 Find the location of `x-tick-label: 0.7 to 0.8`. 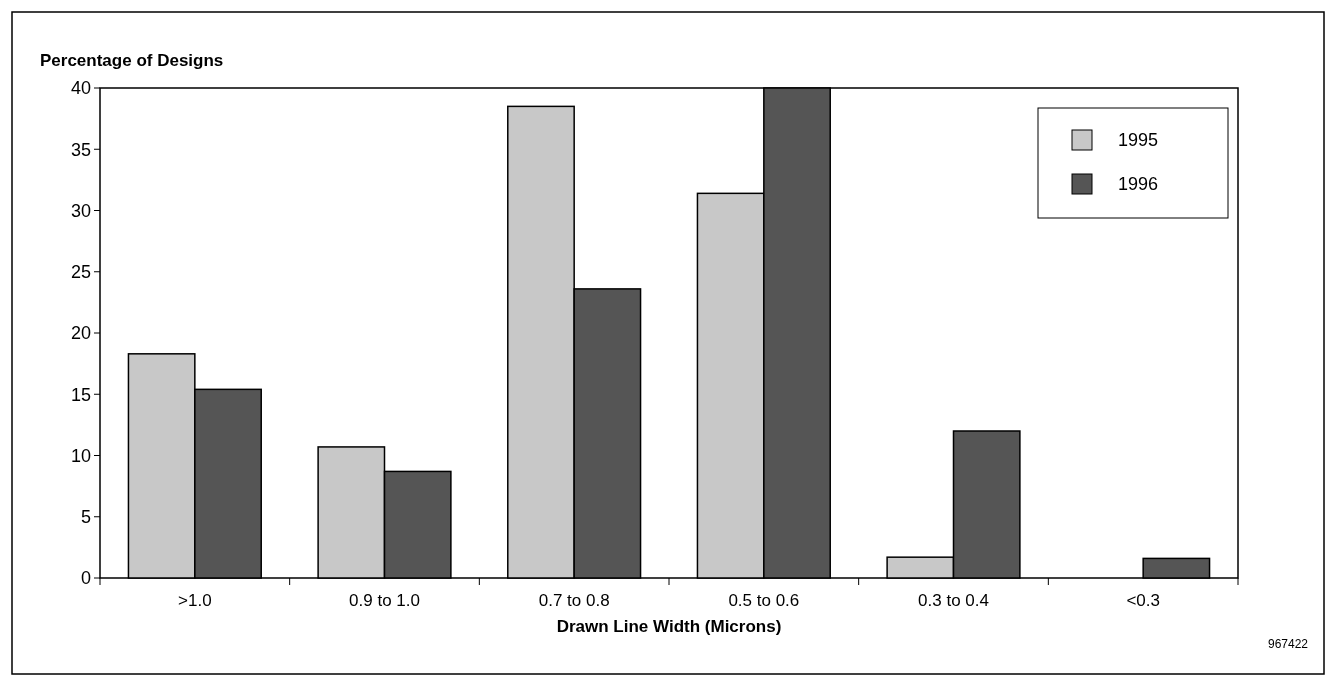

x-tick-label: 0.7 to 0.8 is located at coordinates (574, 600).